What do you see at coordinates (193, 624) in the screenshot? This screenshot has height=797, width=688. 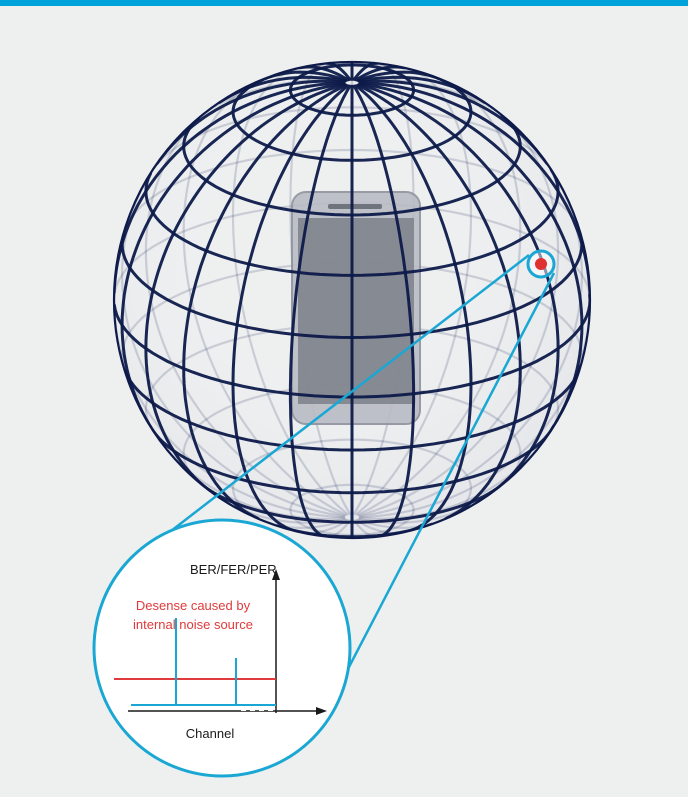 I see `desense-annotation-line2: internal noise source` at bounding box center [193, 624].